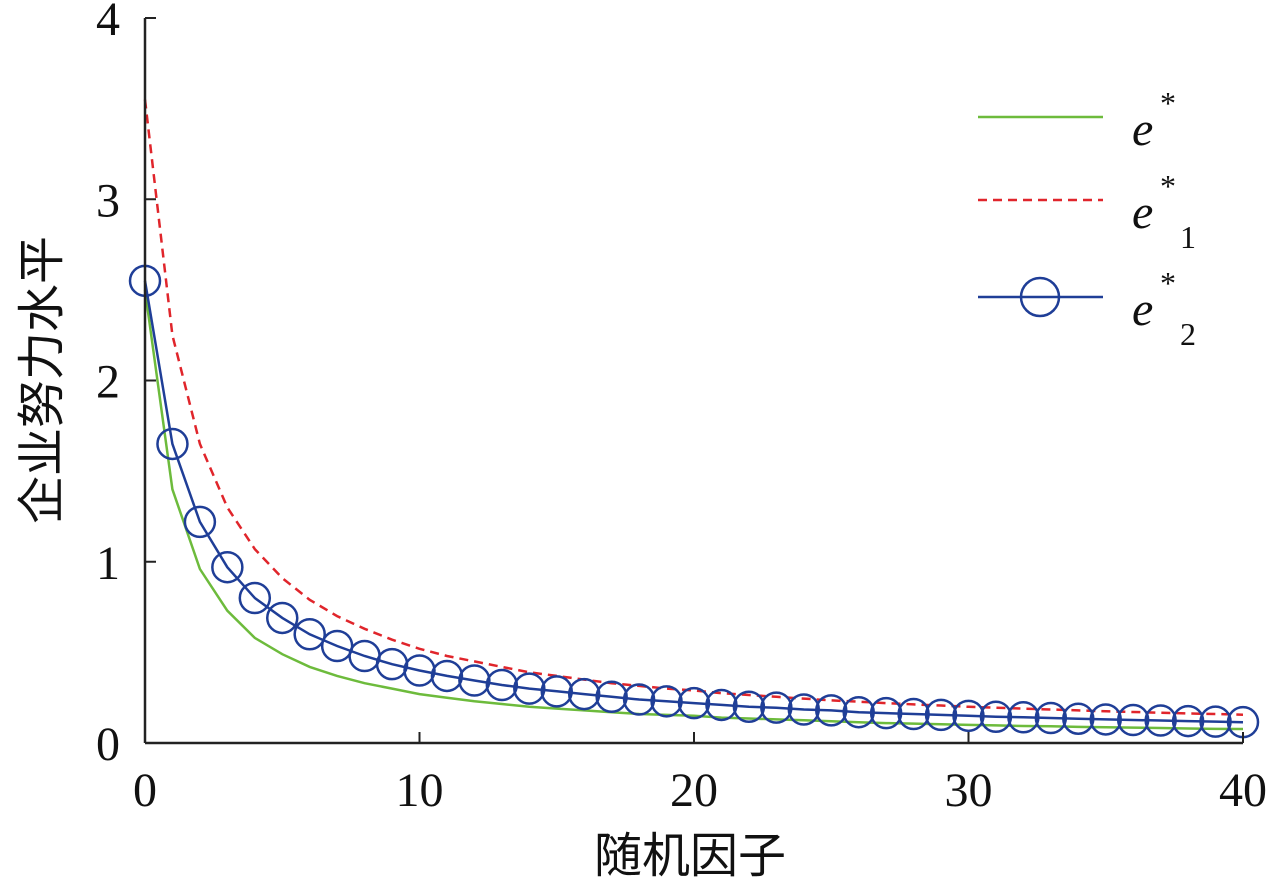 Image resolution: width=1277 pixels, height=892 pixels. I want to click on x-tick-label: 20, so click(694, 790).